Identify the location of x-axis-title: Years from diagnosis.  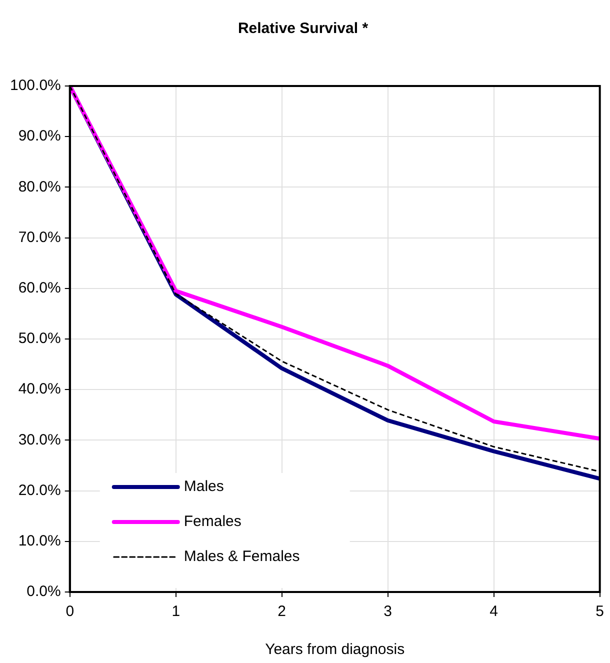
(335, 649).